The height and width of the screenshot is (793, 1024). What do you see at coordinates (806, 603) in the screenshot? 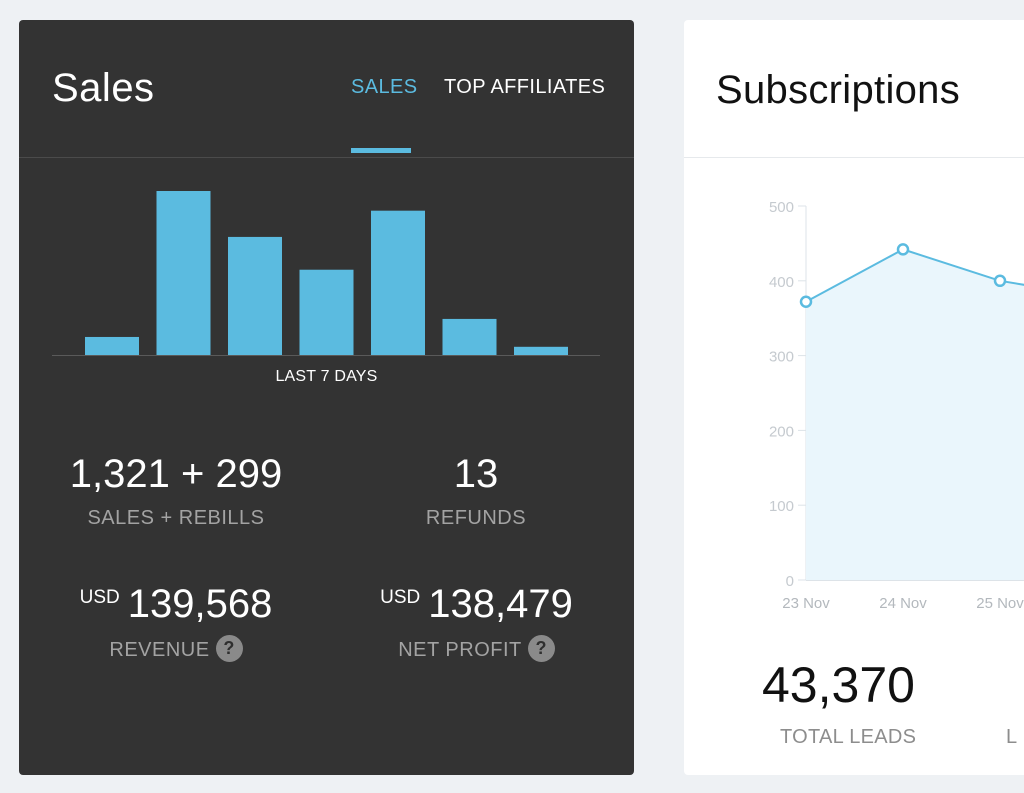
I see `x-tick-label: 23 Nov` at bounding box center [806, 603].